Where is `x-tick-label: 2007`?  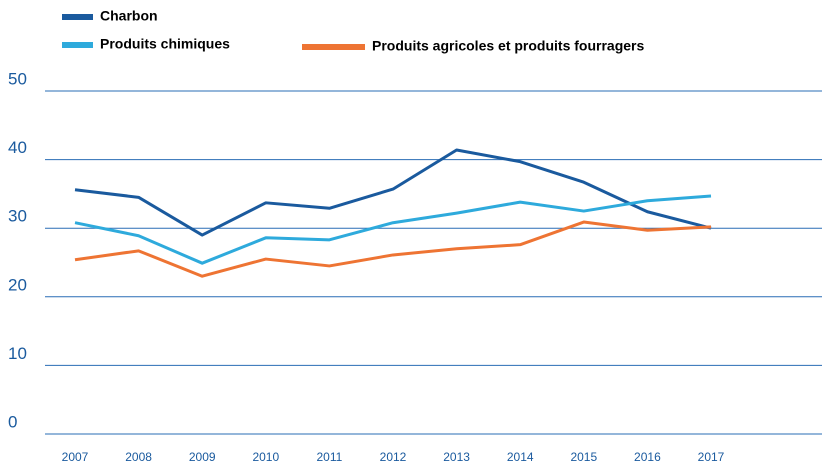
x-tick-label: 2007 is located at coordinates (75, 457).